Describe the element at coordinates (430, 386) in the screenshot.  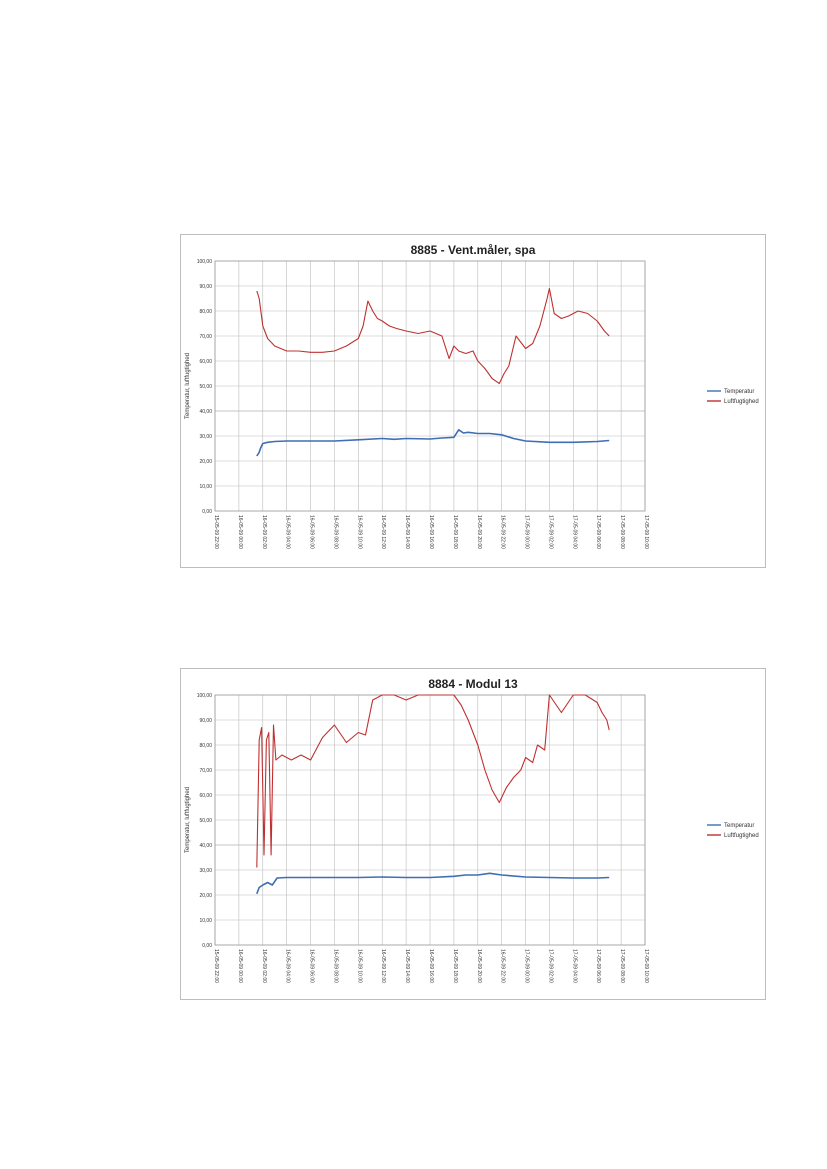
I see `plot-area` at that location.